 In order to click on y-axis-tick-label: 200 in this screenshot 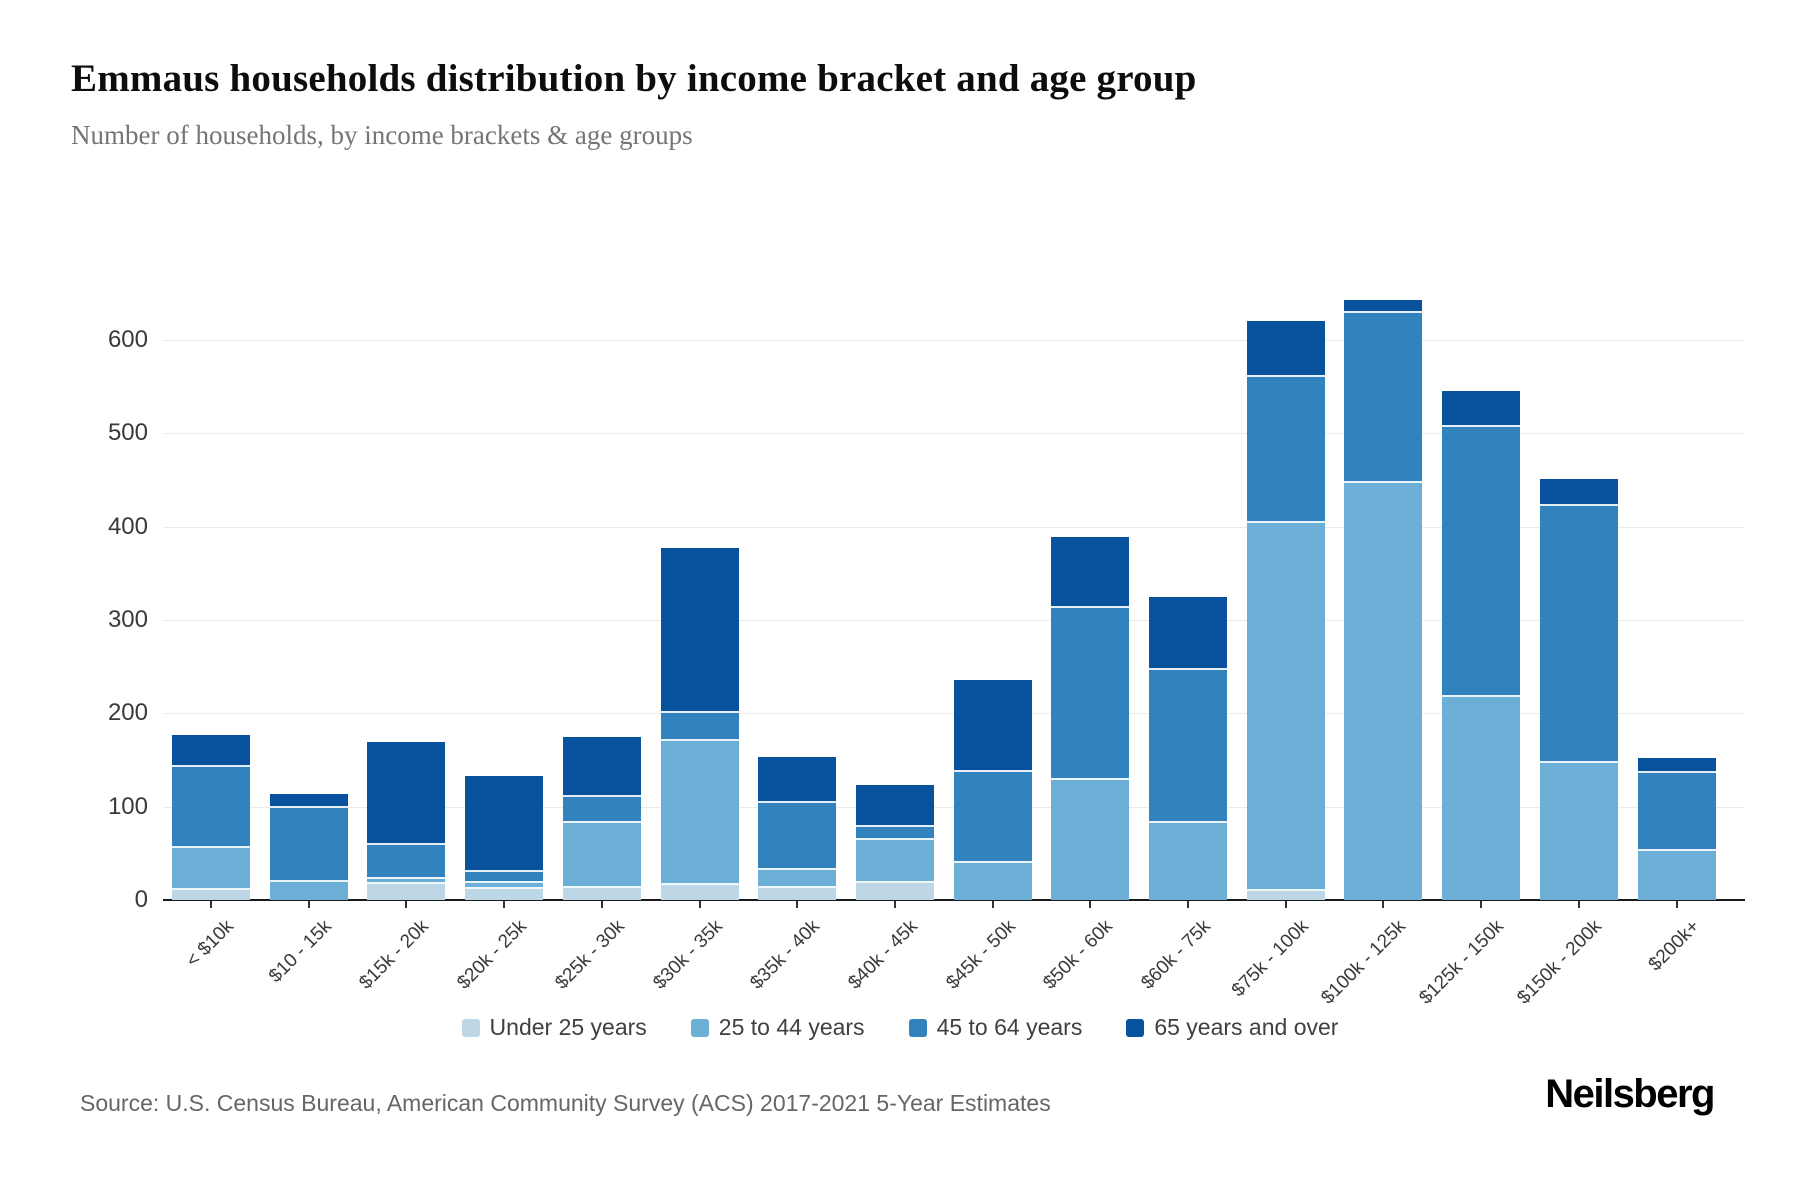, I will do `click(127, 713)`.